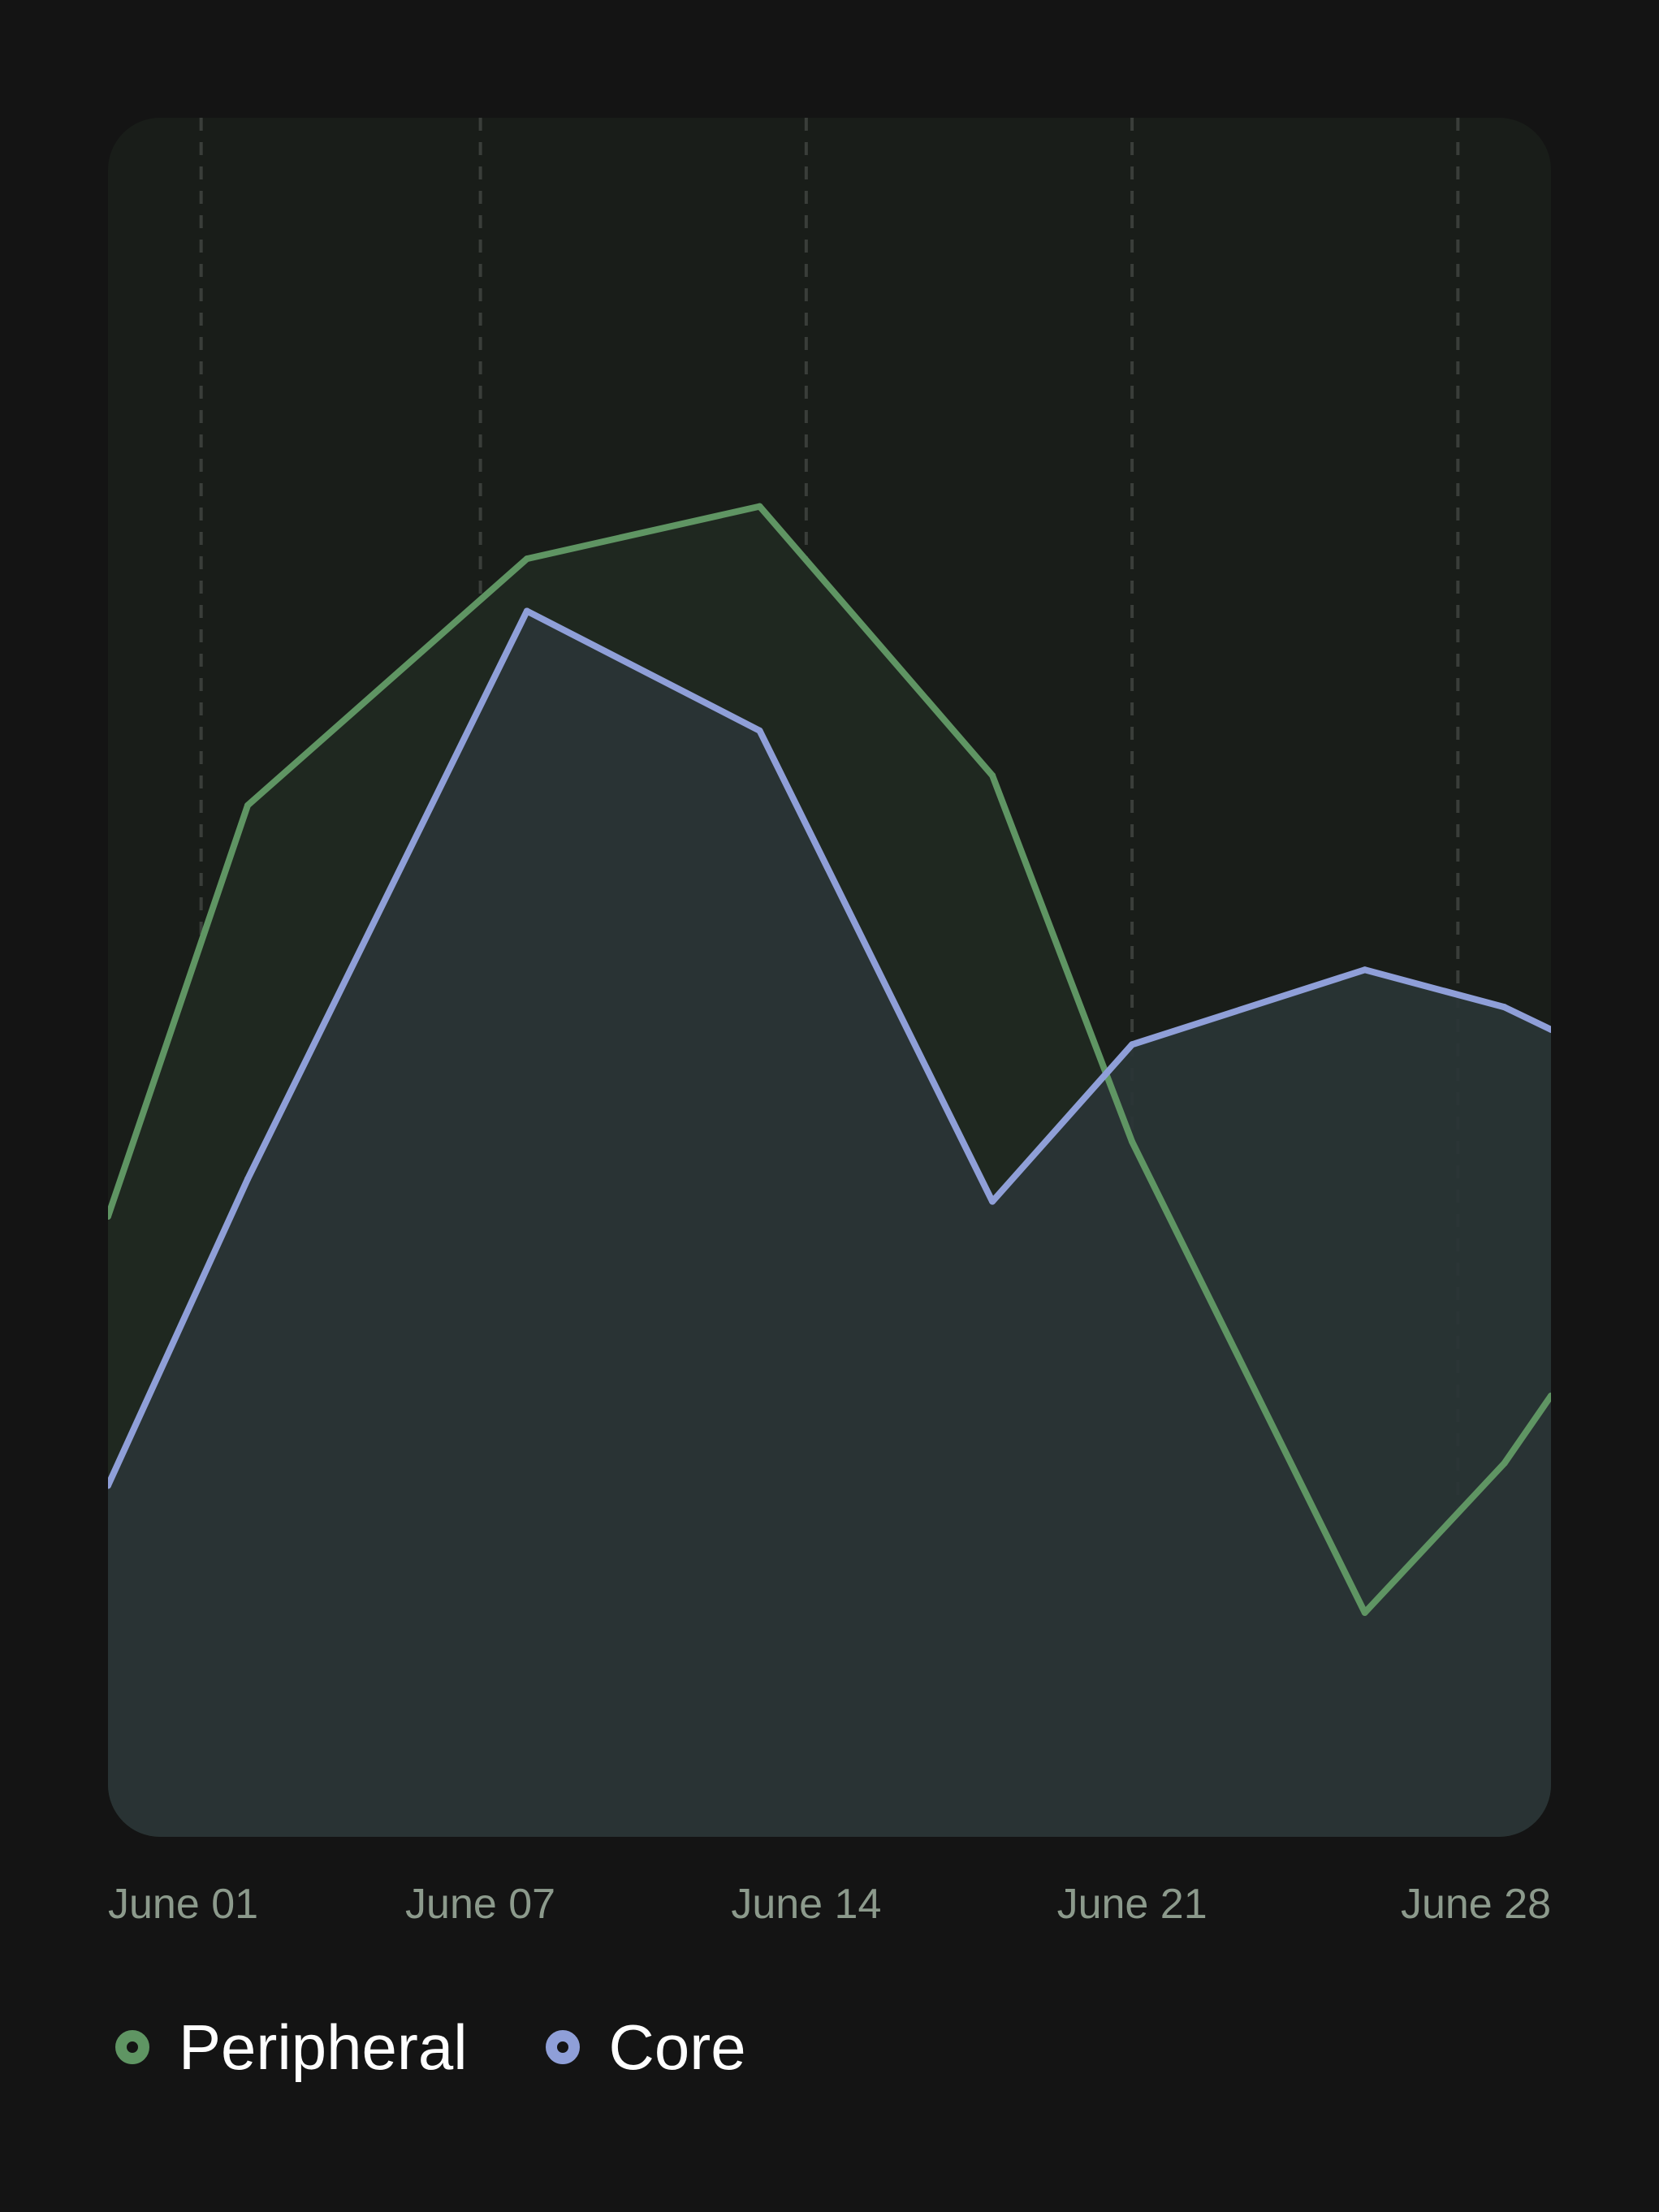 Image resolution: width=1659 pixels, height=2212 pixels. Describe the element at coordinates (1132, 1904) in the screenshot. I see `x-tick-label: June 21` at that location.